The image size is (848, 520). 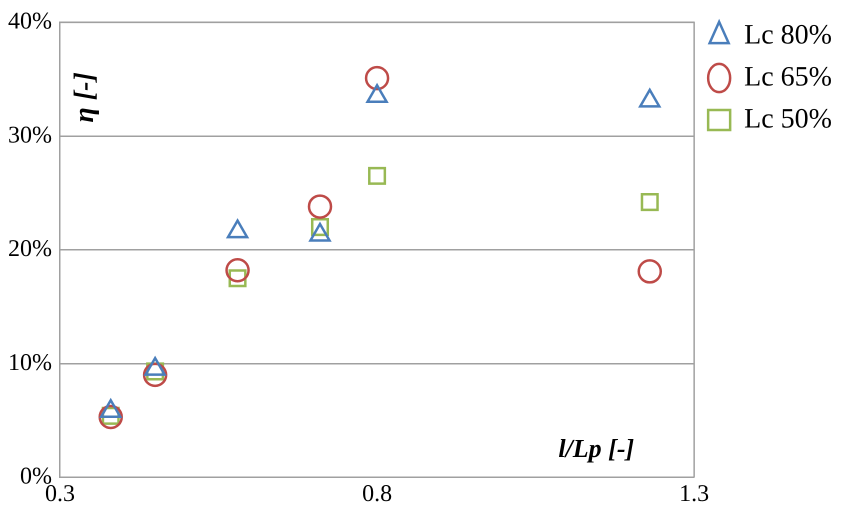 What do you see at coordinates (84, 97) in the screenshot?
I see `y-axis-title: η [-]` at bounding box center [84, 97].